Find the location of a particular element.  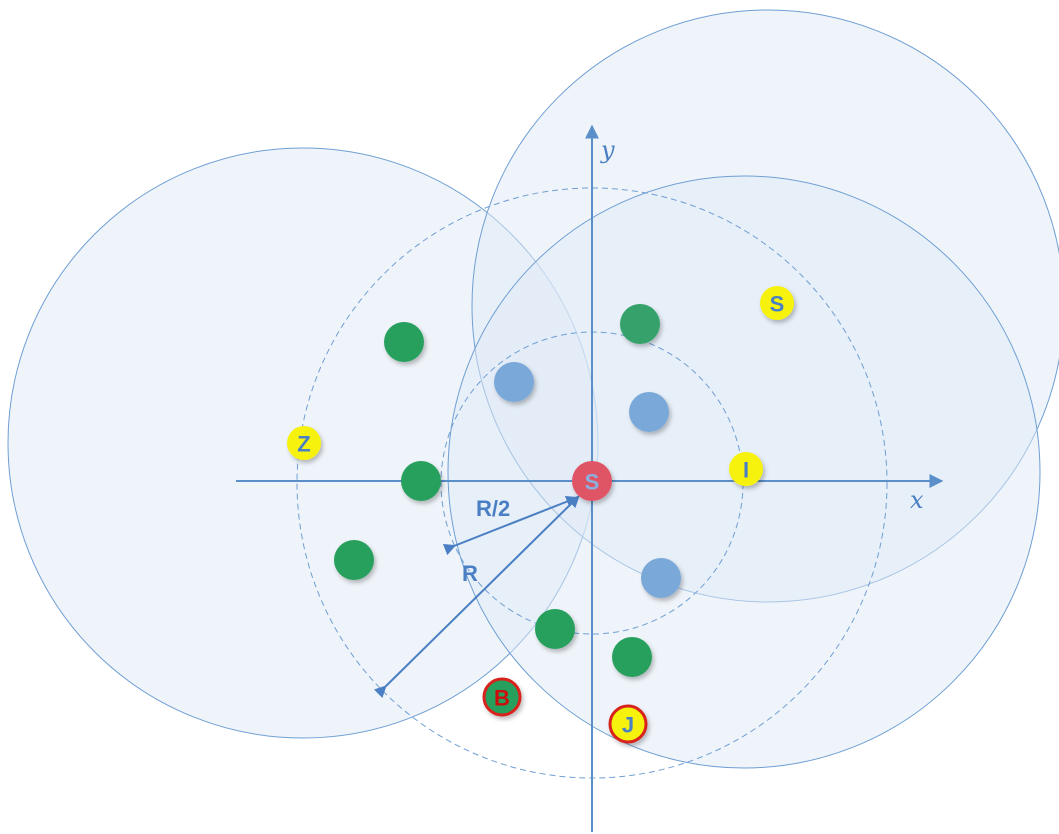

radius-arrows: R/2 R is located at coordinates (476, 597).